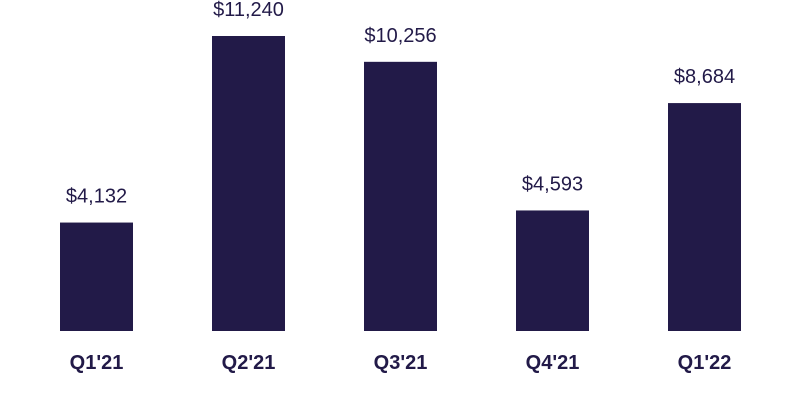 Image resolution: width=800 pixels, height=400 pixels. What do you see at coordinates (248, 10) in the screenshot?
I see `data-label-1: $11,240` at bounding box center [248, 10].